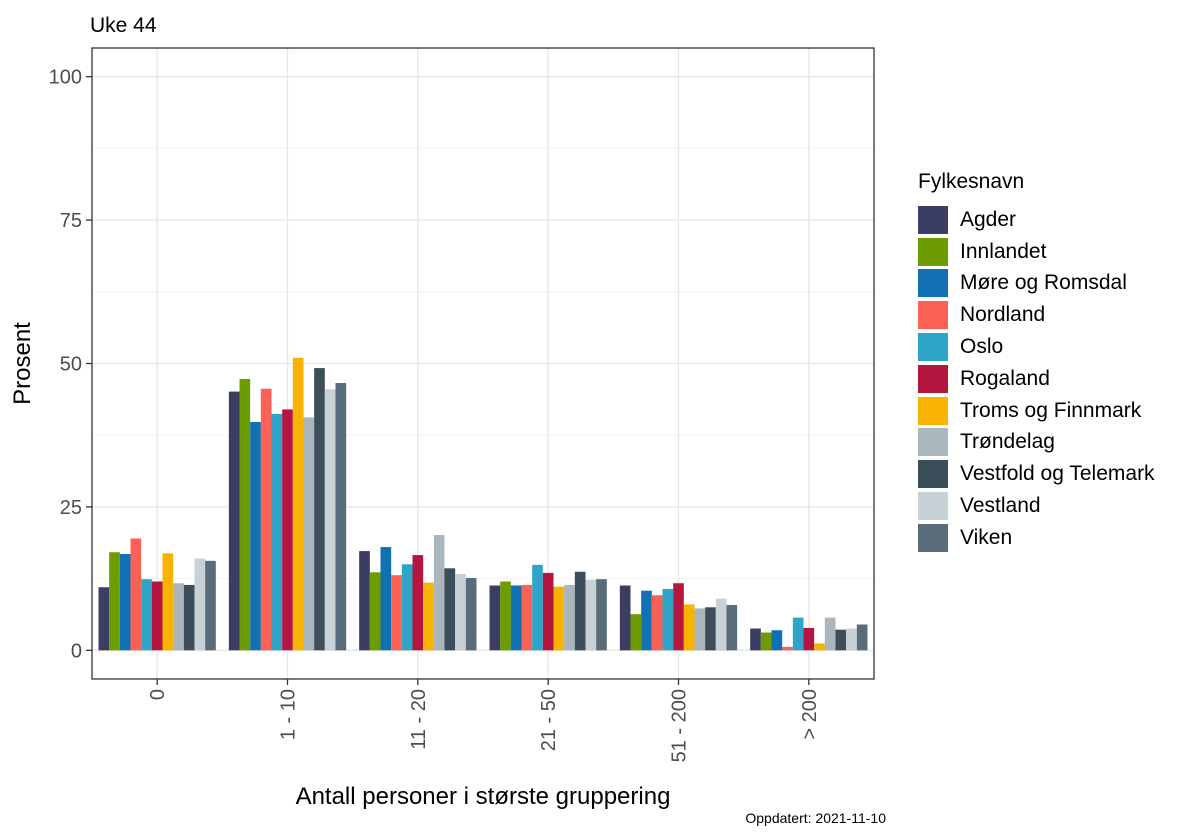 This screenshot has height=832, width=1193. I want to click on y-tick-label: 100, so click(65, 78).